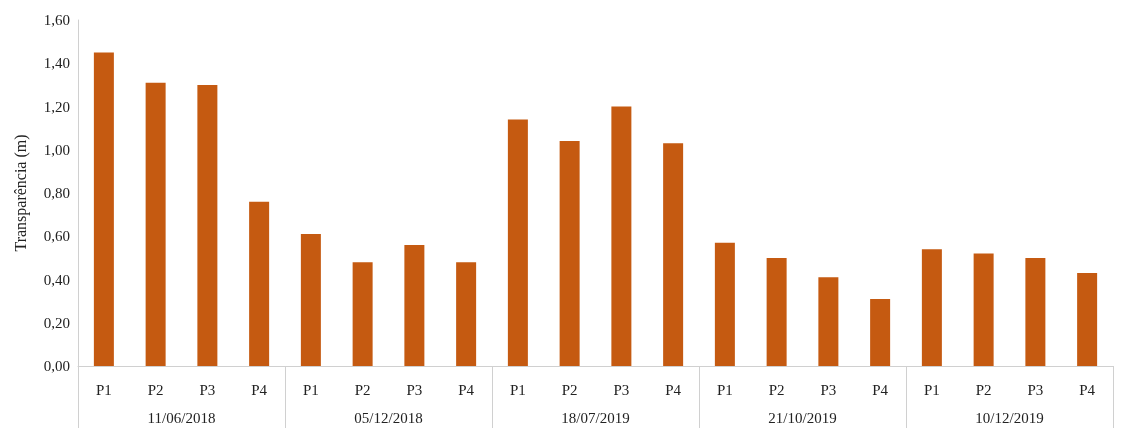 The height and width of the screenshot is (428, 1121). What do you see at coordinates (56, 63) in the screenshot?
I see `y-tick-label: 1,40` at bounding box center [56, 63].